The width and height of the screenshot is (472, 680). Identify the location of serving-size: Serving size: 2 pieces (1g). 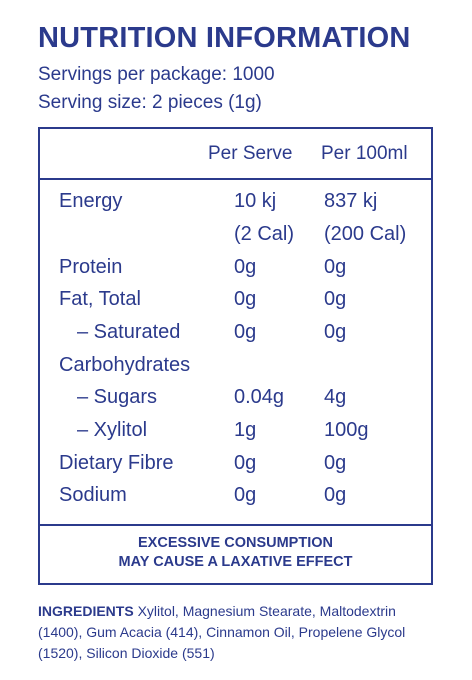
(150, 102).